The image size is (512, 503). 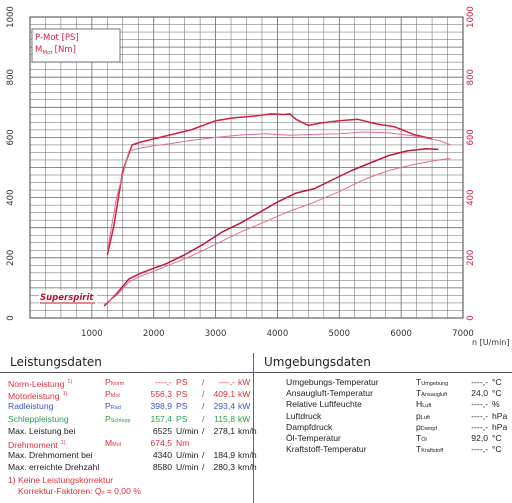 I want to click on y-right-tick-label: 200, so click(x=471, y=258).